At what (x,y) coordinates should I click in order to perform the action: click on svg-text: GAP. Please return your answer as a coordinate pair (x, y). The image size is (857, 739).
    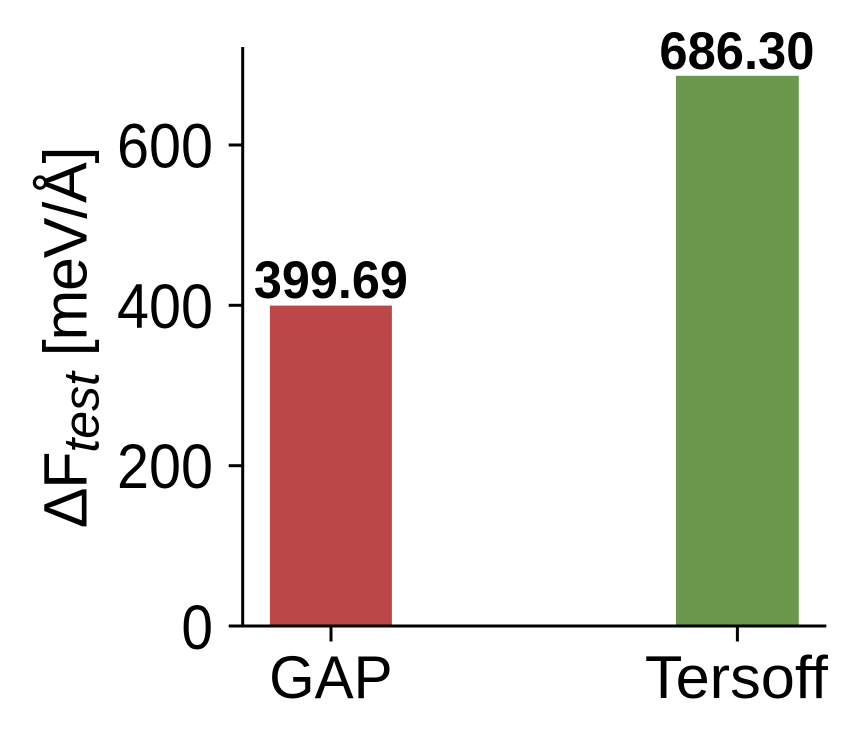
    Looking at the image, I should click on (331, 677).